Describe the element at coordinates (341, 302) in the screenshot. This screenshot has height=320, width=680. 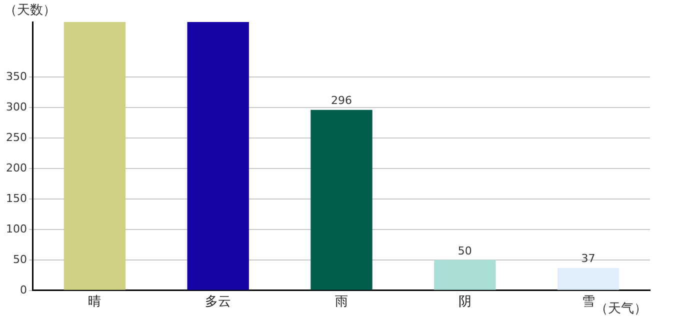
I see `x-tick-label: 雨` at that location.